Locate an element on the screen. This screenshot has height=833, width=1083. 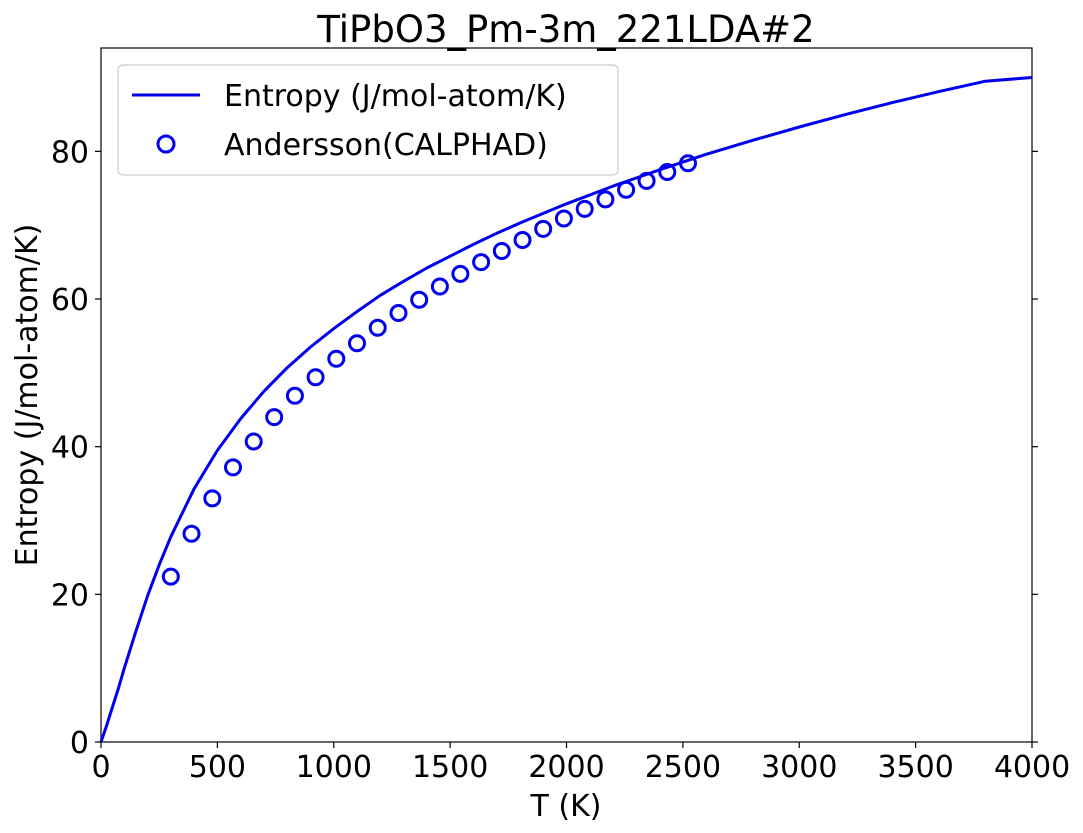
legend-box is located at coordinates (368, 120).